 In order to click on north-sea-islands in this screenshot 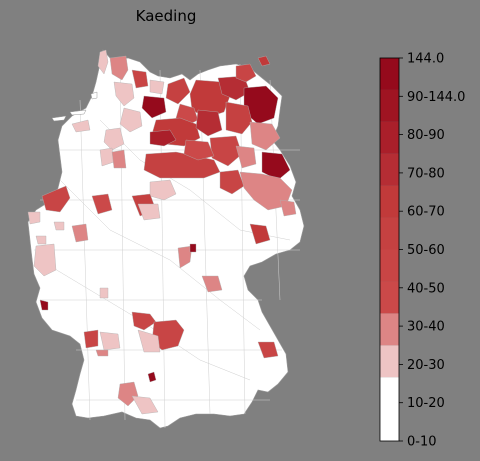, I will do `click(74, 106)`.